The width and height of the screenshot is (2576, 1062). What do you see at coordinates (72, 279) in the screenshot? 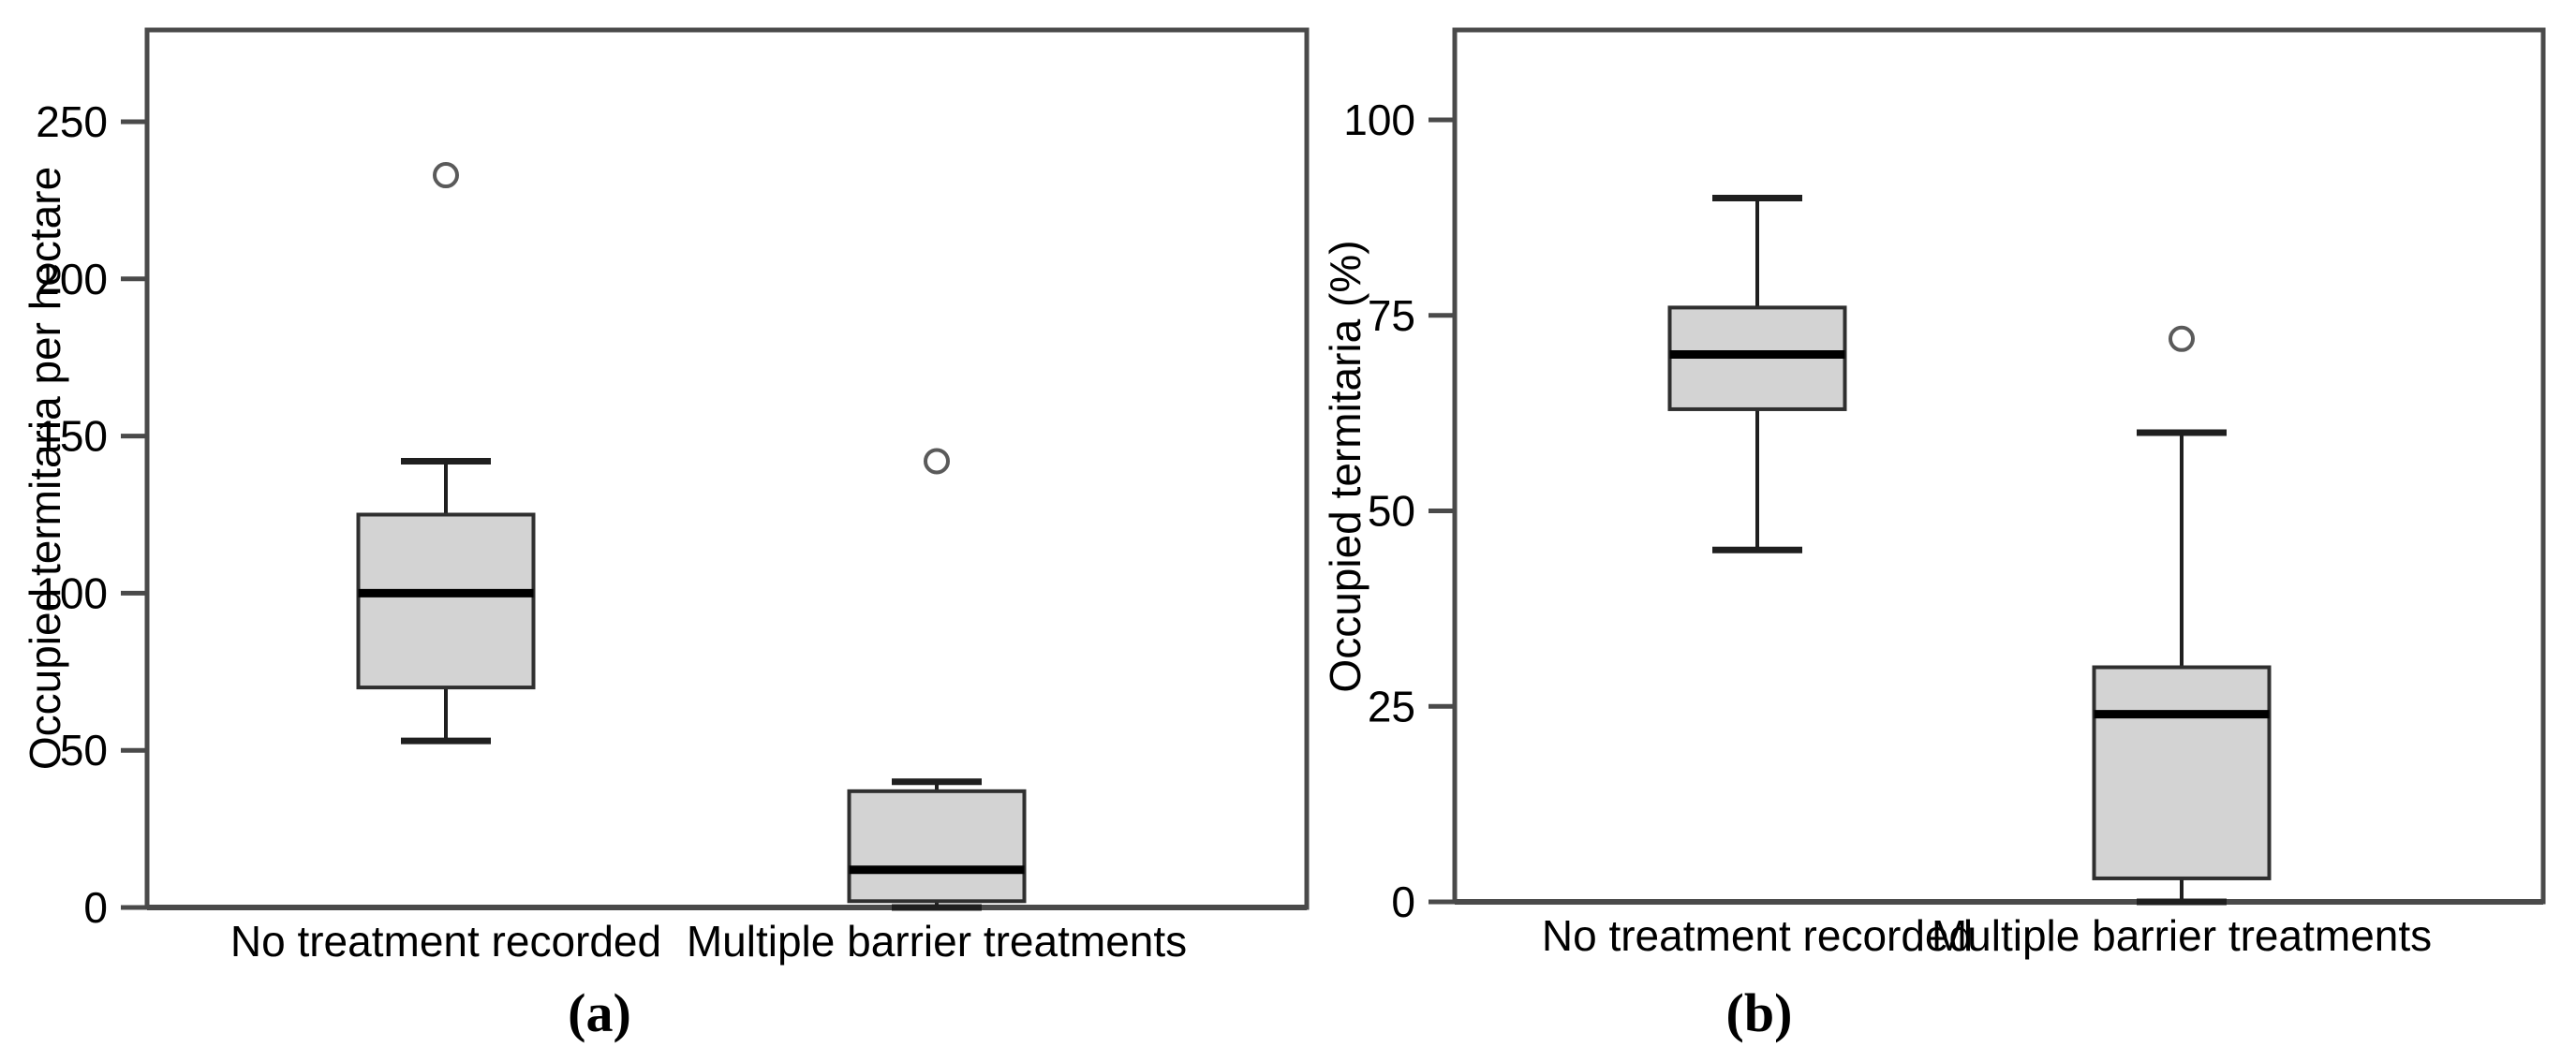
I see `y-tick-label: 200` at bounding box center [72, 279].